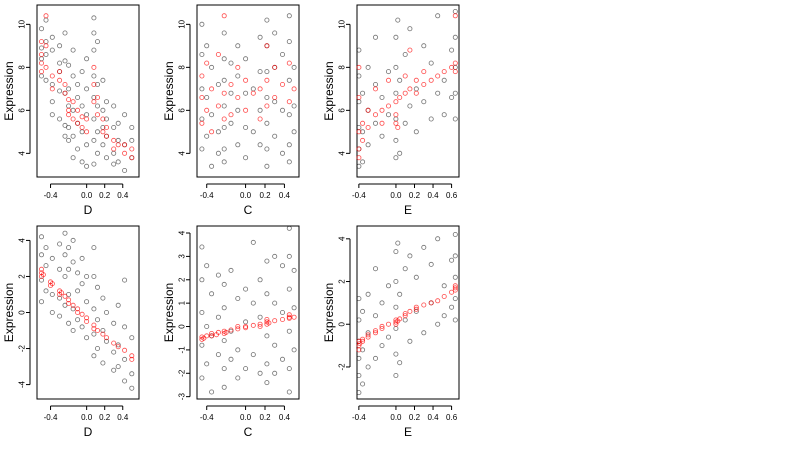 Image resolution: width=800 pixels, height=450 pixels. I want to click on y-axis-title: Expression, so click(169, 90).